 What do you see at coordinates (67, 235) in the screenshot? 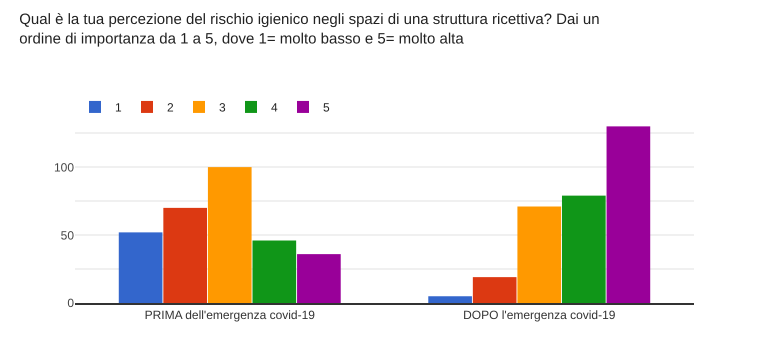
I see `y-tick-label: 50` at bounding box center [67, 235].